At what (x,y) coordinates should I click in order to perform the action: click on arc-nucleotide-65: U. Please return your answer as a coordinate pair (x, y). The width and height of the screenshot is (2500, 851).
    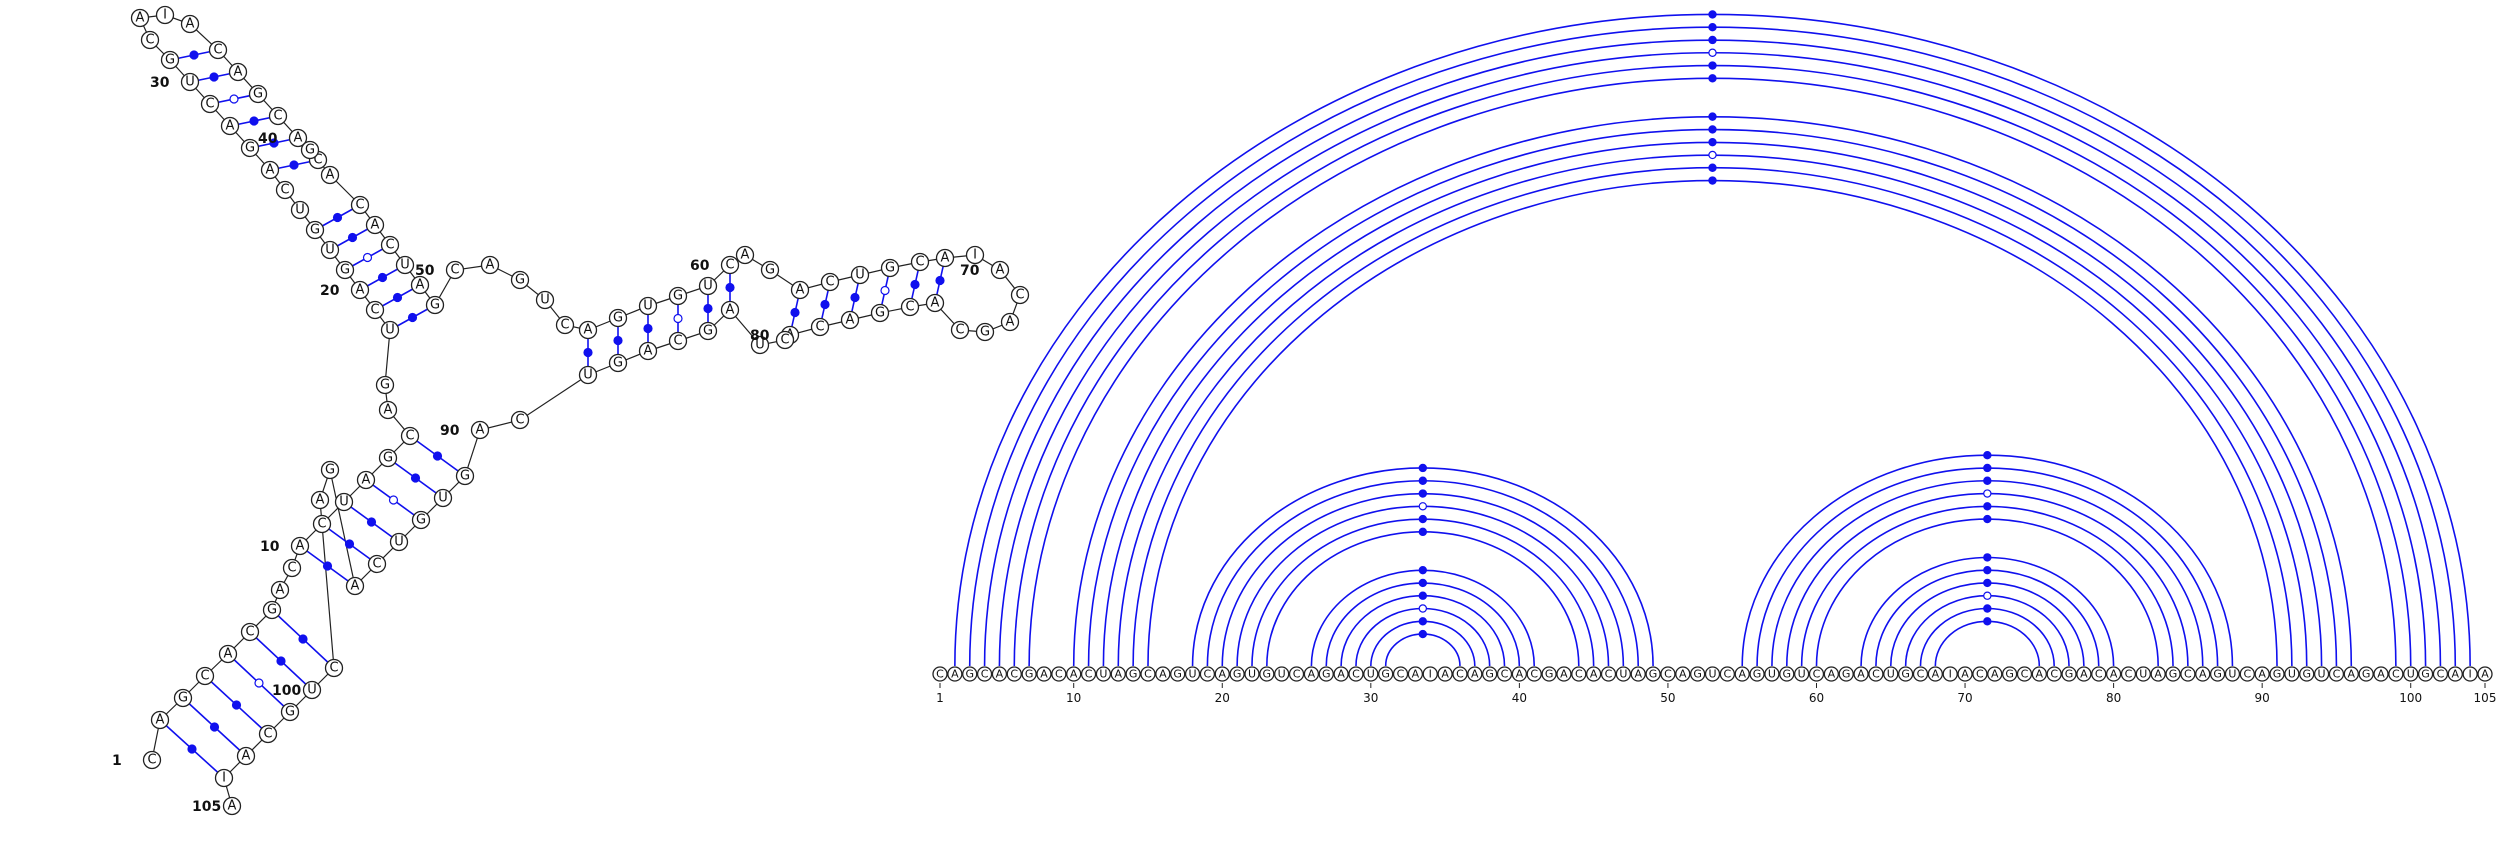
    Looking at the image, I should click on (1891, 674).